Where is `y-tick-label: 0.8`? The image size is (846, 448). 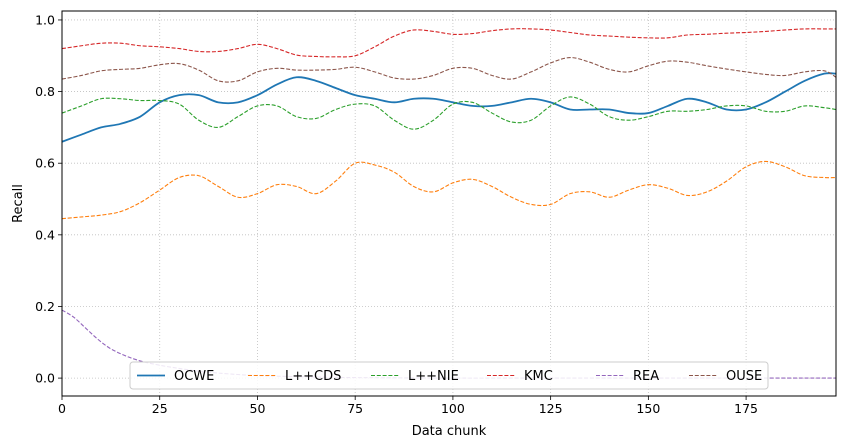 y-tick-label: 0.8 is located at coordinates (45, 91).